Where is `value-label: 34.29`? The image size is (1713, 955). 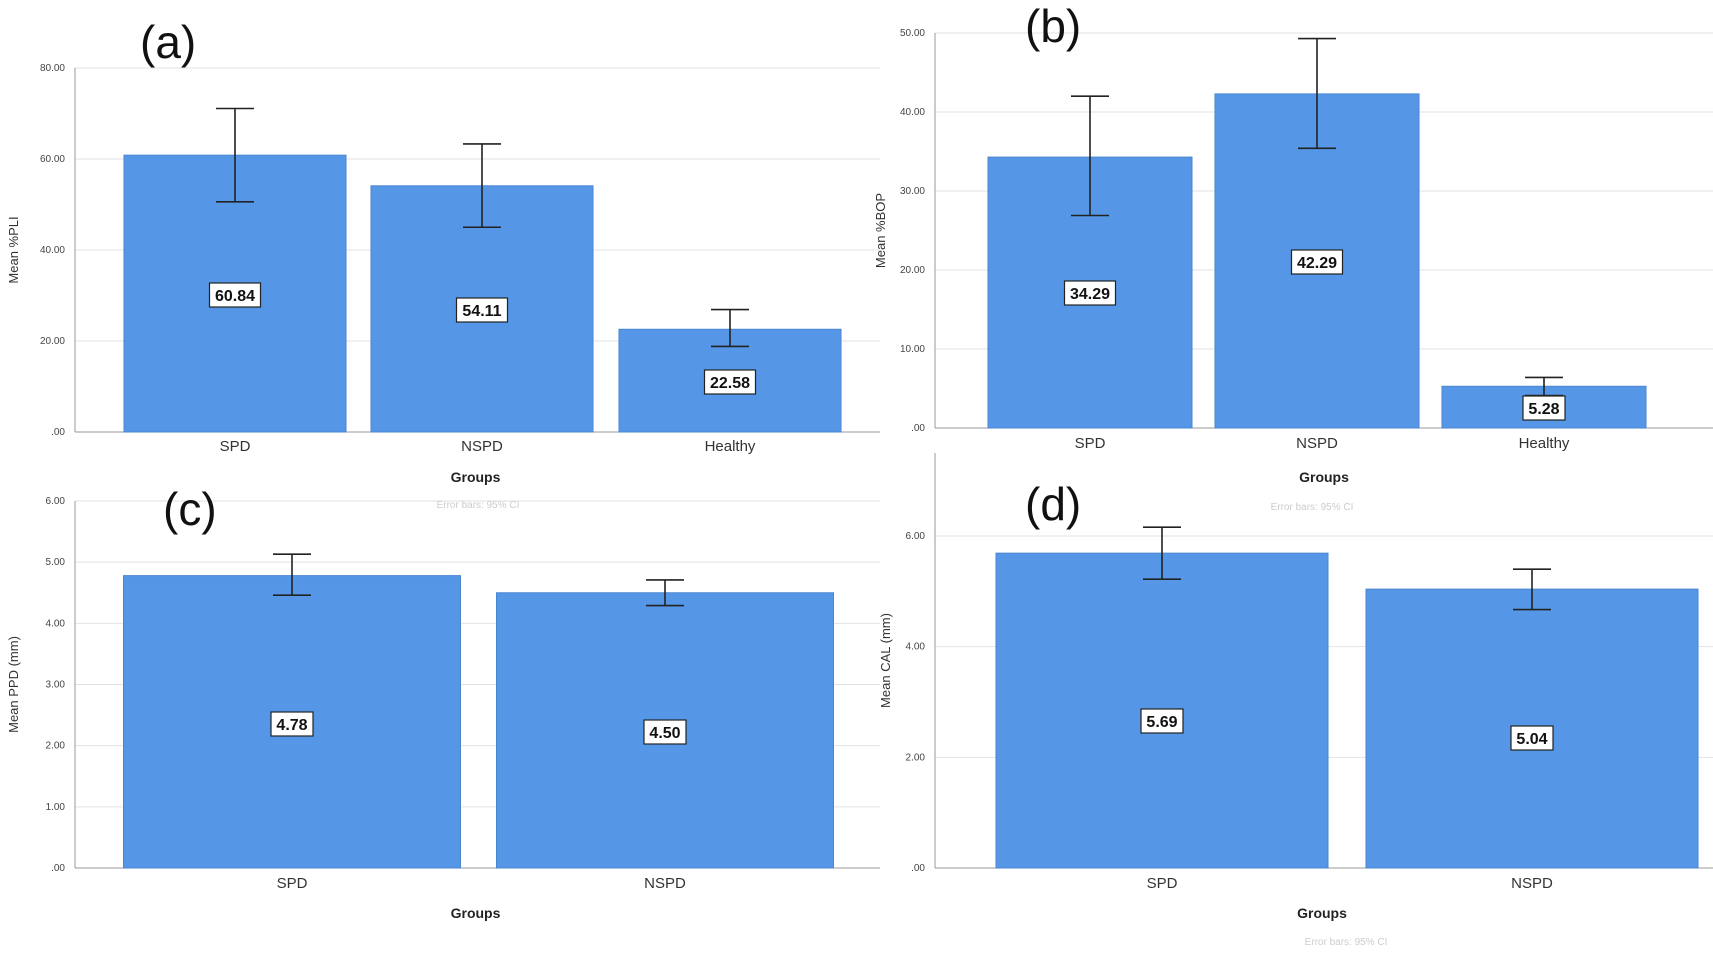 value-label: 34.29 is located at coordinates (1090, 294).